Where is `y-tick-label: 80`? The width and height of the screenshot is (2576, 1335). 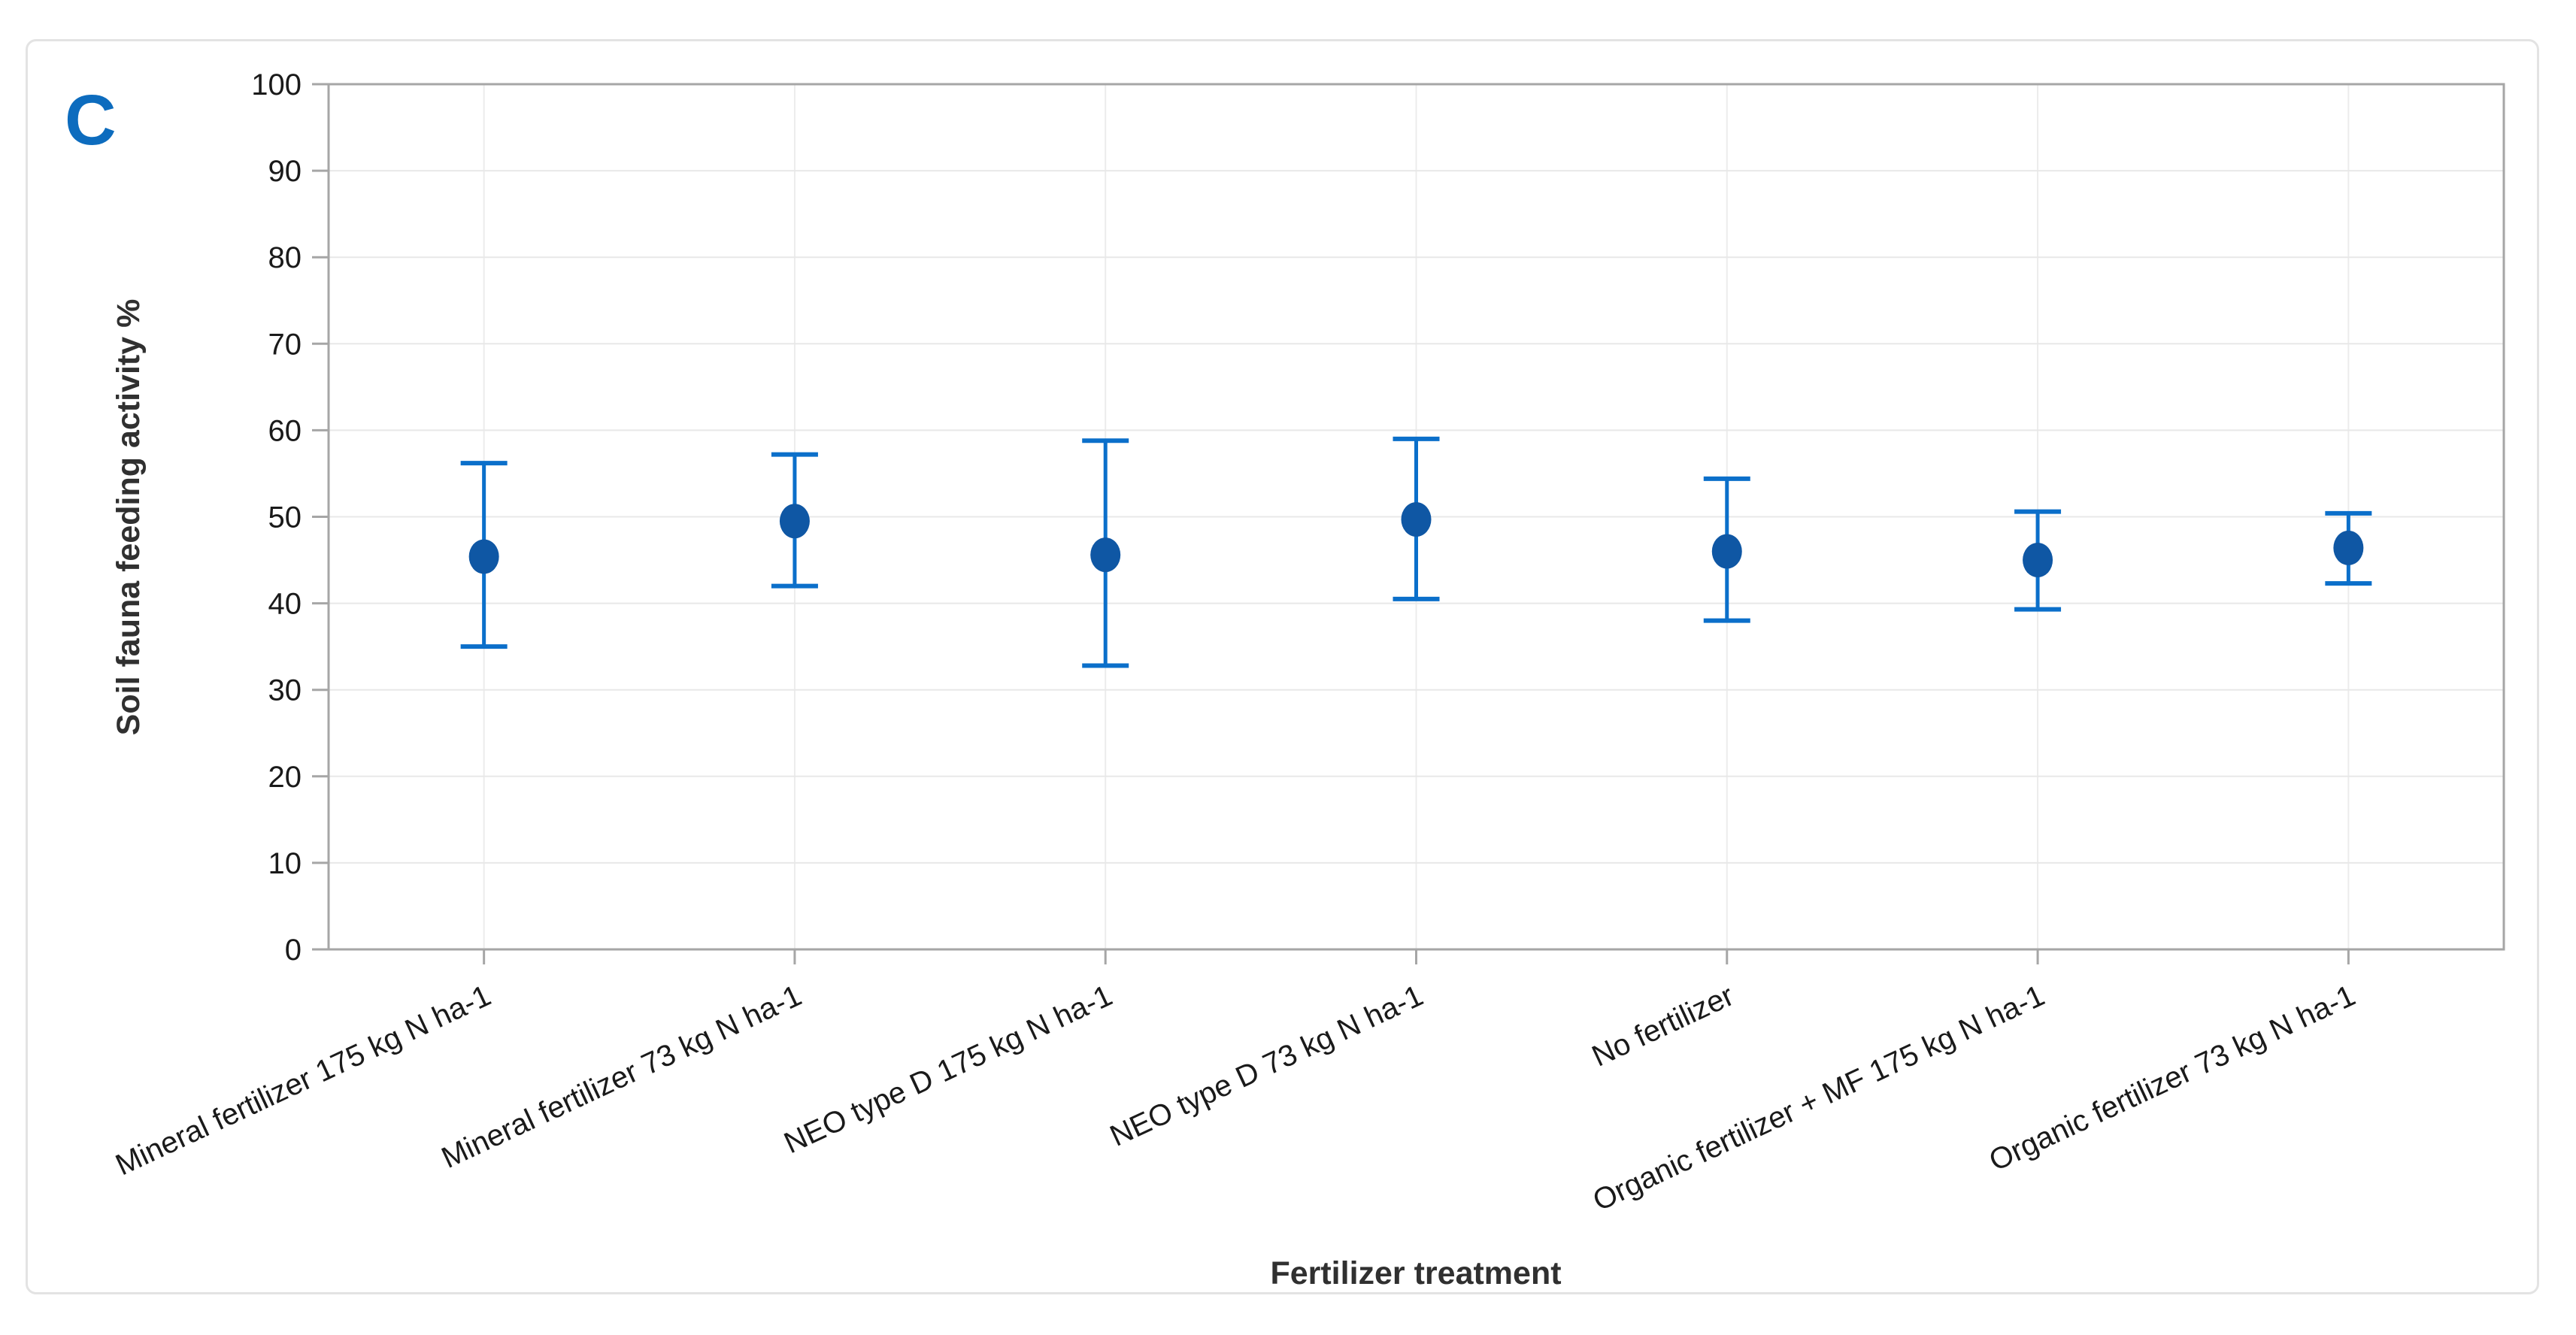
y-tick-label: 80 is located at coordinates (285, 257).